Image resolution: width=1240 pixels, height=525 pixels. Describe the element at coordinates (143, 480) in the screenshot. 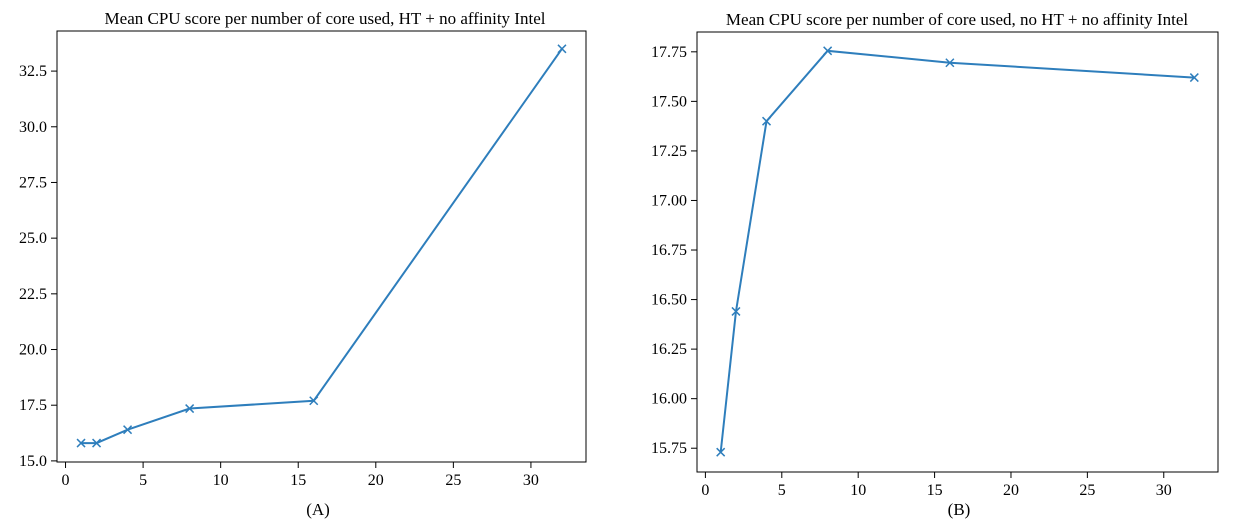

I see `x-tick-label-a-5: 5` at that location.